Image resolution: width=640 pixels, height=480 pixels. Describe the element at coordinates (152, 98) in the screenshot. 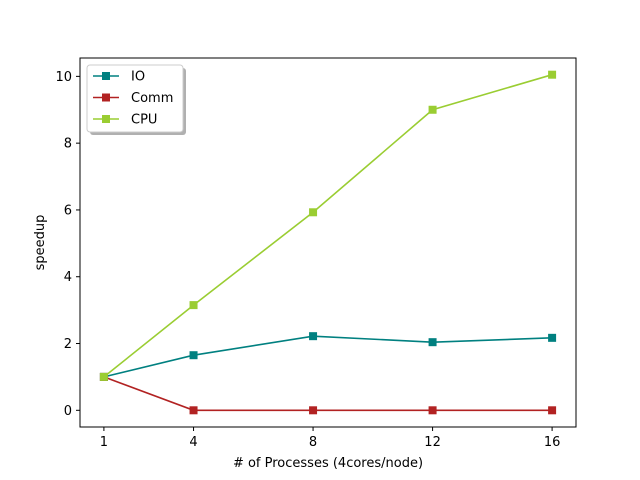

I see `legend-label: Comm` at that location.